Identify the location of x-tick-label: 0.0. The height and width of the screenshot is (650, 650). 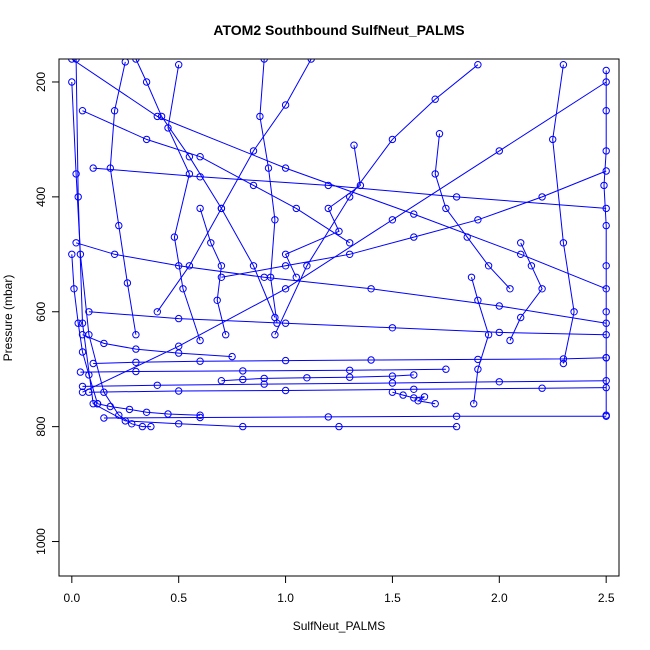
(71, 598).